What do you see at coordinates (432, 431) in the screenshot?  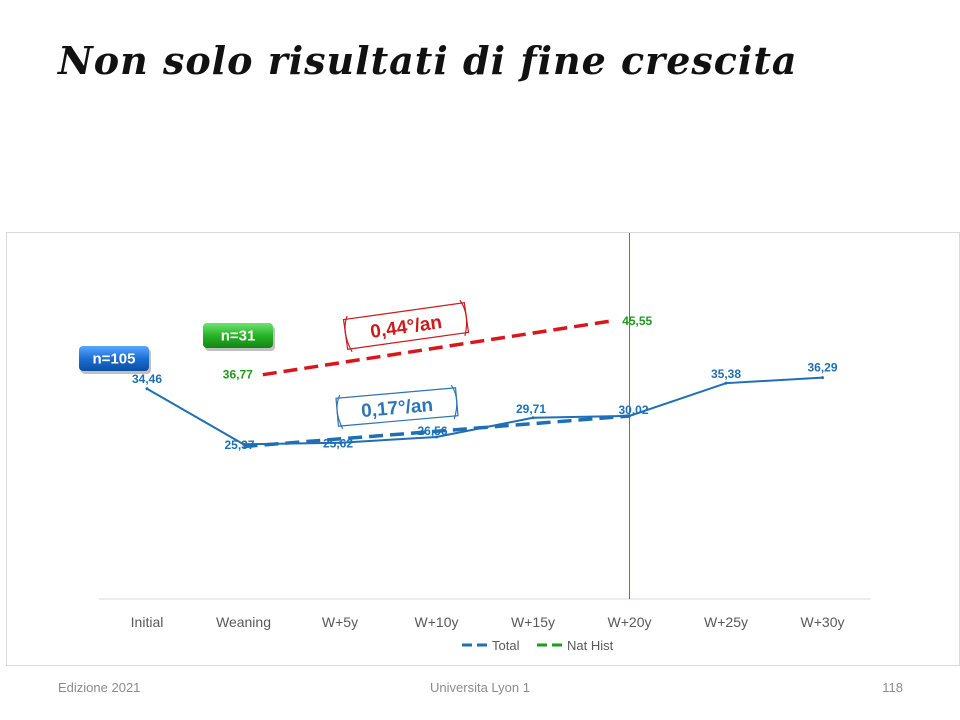 I see `data-label-3: 26,56` at bounding box center [432, 431].